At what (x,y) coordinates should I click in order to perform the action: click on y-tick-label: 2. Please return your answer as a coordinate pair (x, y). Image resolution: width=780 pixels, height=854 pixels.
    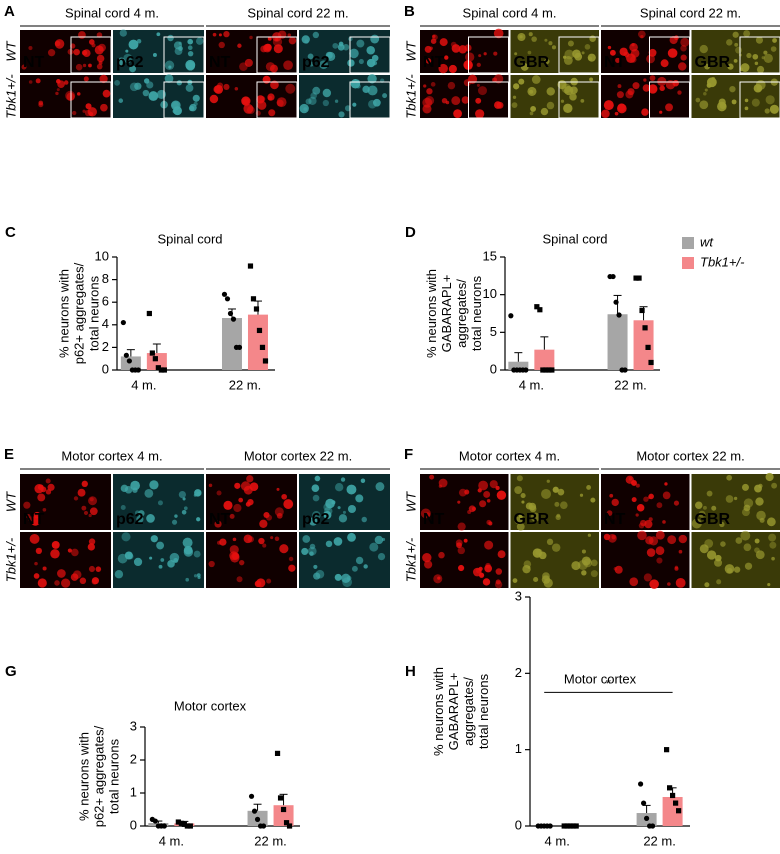
    Looking at the image, I should click on (133, 758).